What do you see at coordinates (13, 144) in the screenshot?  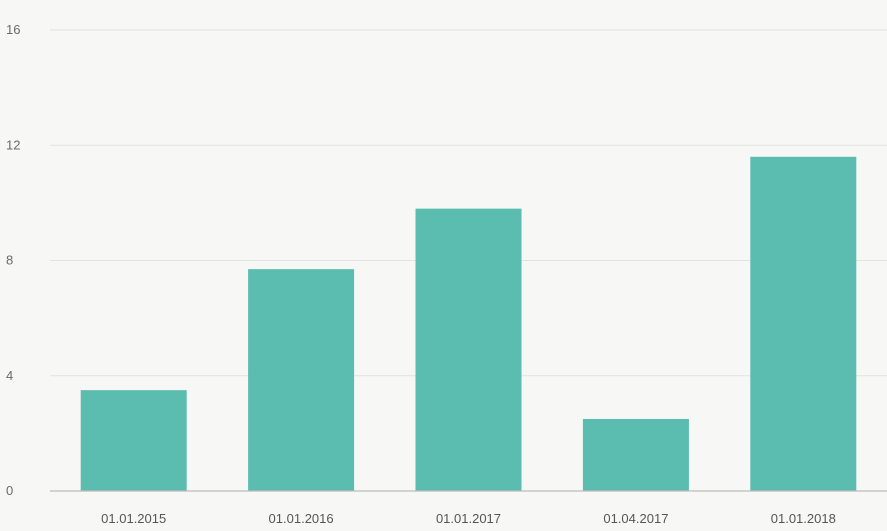 I see `y-tick-label: 12` at bounding box center [13, 144].